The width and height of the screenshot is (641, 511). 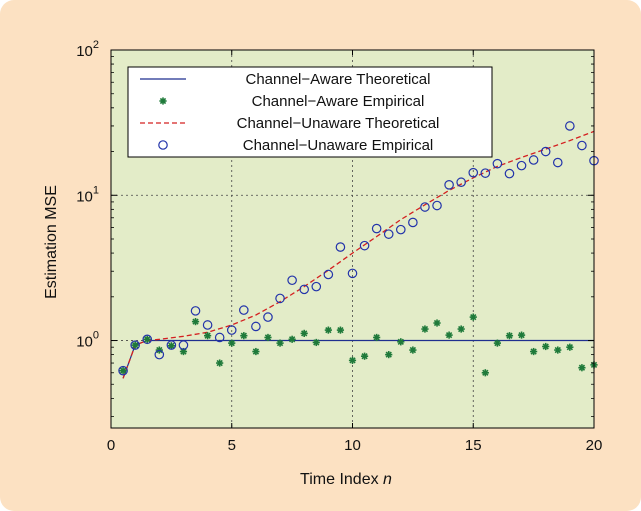 I want to click on y-tick-labels: 10⁰ 10¹ 10², so click(x=87, y=195).